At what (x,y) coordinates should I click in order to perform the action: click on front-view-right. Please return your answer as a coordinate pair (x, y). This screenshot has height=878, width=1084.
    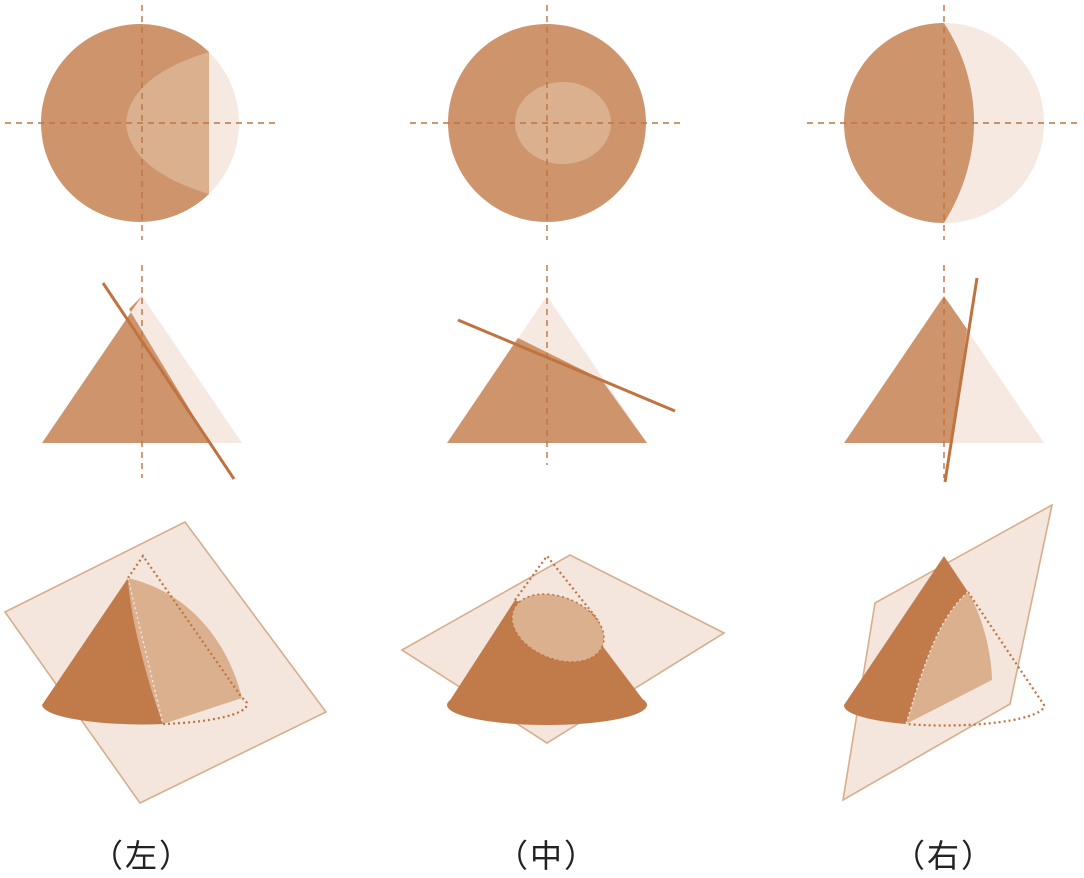
    Looking at the image, I should click on (944, 374).